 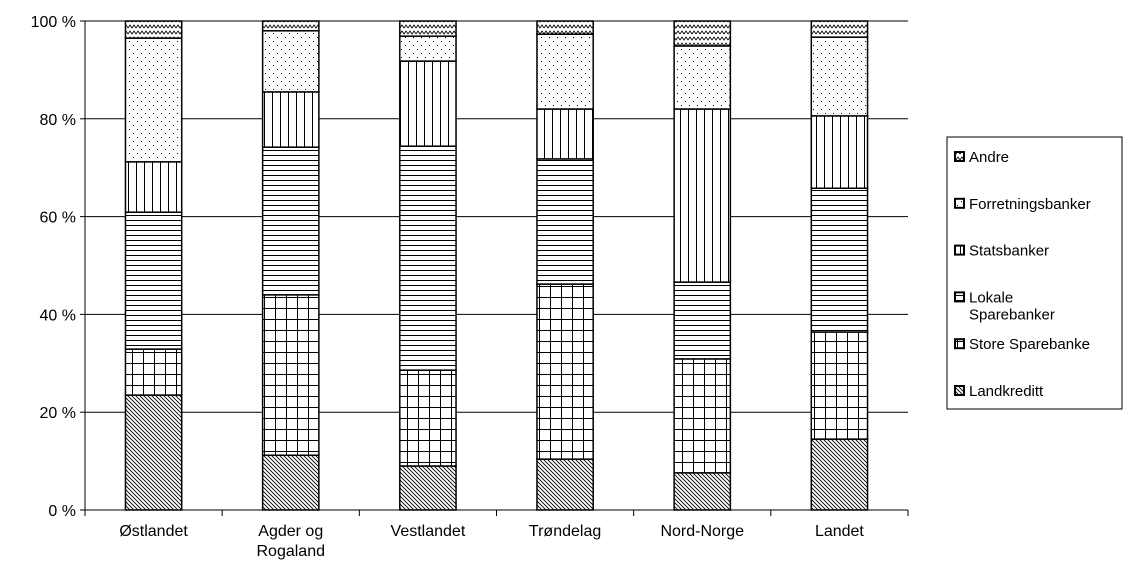 I want to click on y-tick-label: 0 %, so click(x=62, y=511).